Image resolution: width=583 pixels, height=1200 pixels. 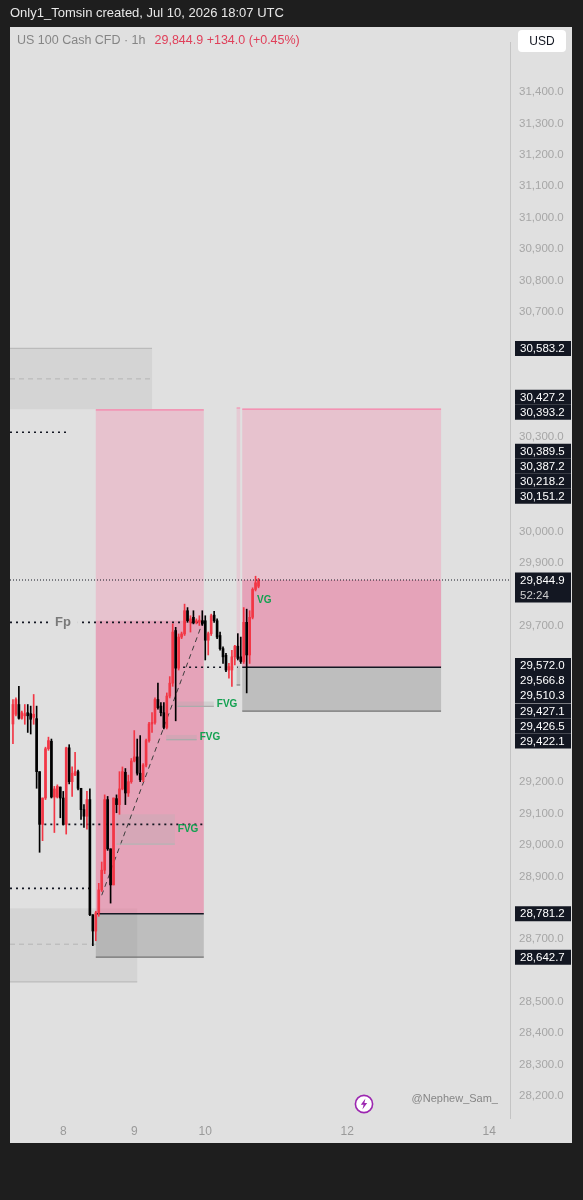 What do you see at coordinates (541, 1001) in the screenshot?
I see `y-tick-label: 28,500.0` at bounding box center [541, 1001].